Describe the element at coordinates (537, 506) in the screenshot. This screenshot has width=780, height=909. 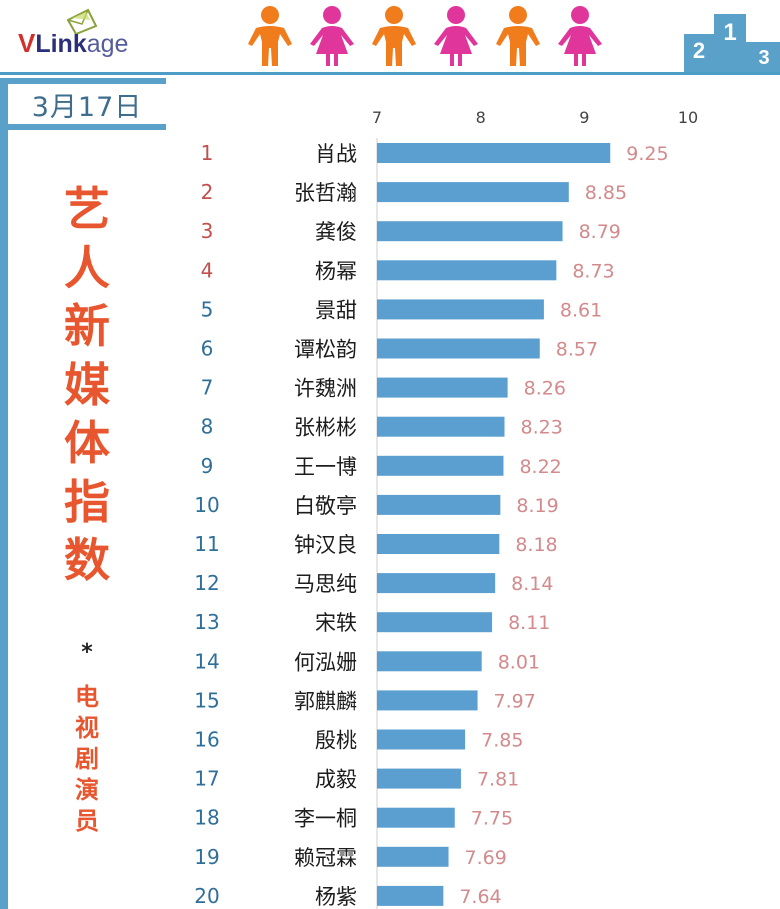
I see `value-label: 8.19` at that location.